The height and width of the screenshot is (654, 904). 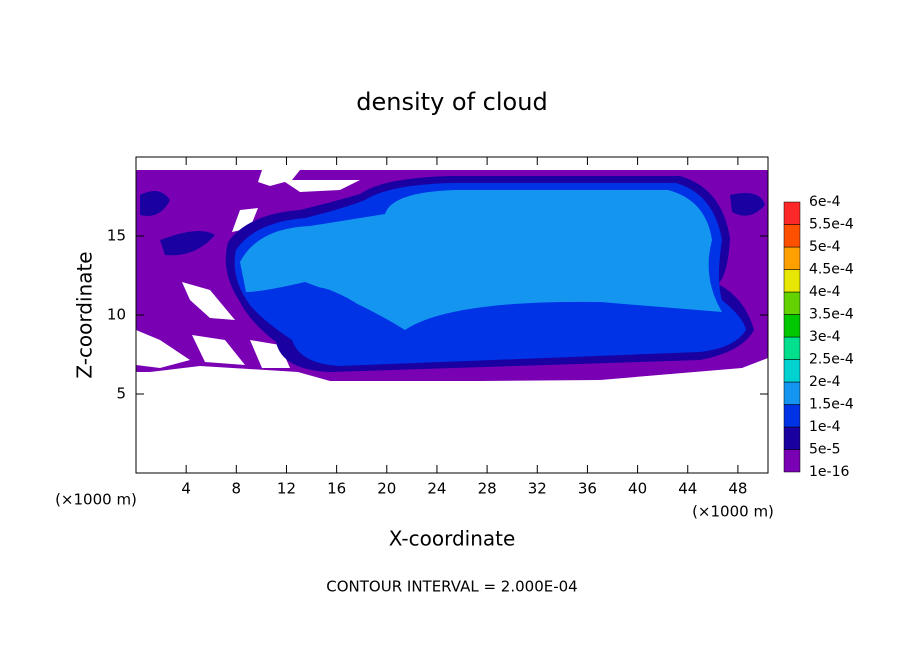 I want to click on colorbar-label: 4.5e-4, so click(x=831, y=270).